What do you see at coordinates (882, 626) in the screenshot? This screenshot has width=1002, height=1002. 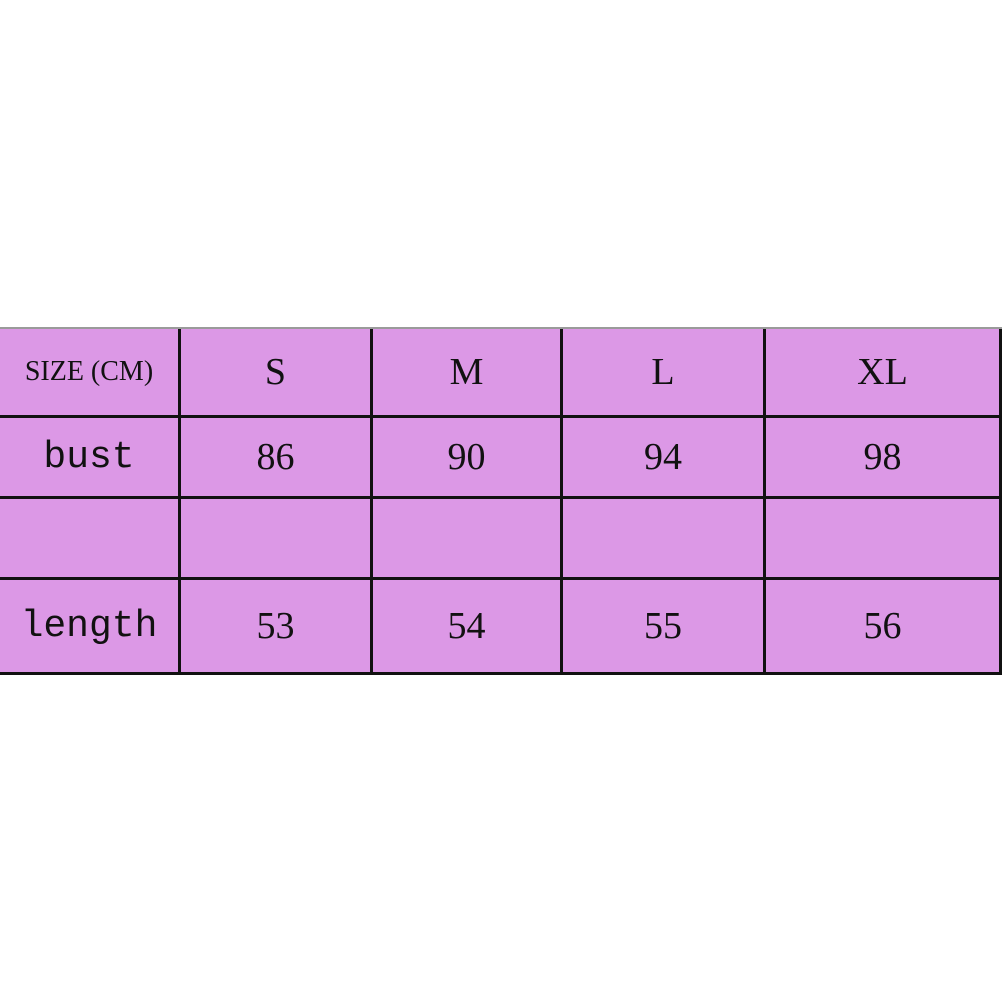 I see `table-cell: 56` at bounding box center [882, 626].